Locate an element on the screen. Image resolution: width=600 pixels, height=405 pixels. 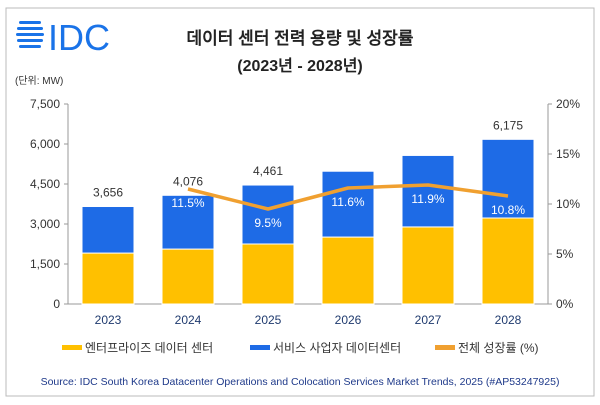
y-tick-label: 1,500 is located at coordinates (45, 264).